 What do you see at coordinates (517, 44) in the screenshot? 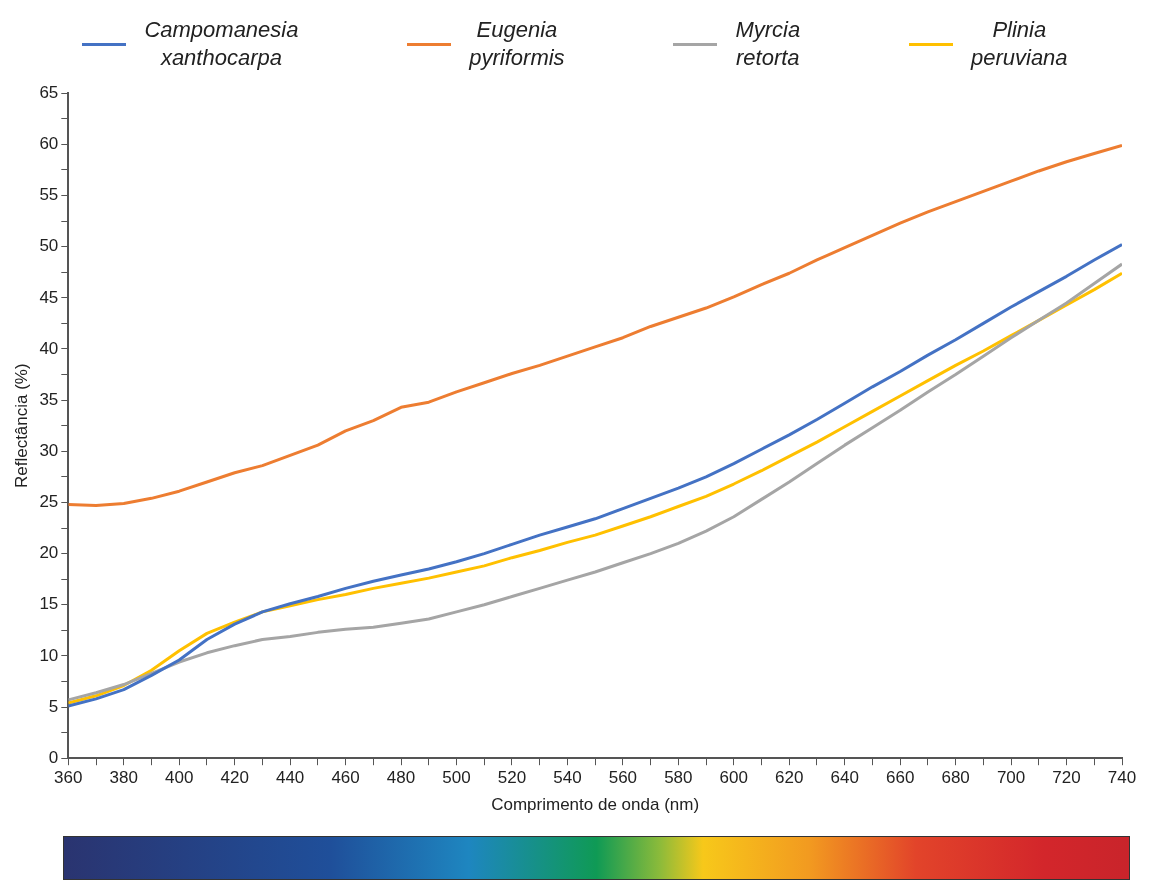
I see `legend-label: Eugenia pyriformis` at bounding box center [517, 44].